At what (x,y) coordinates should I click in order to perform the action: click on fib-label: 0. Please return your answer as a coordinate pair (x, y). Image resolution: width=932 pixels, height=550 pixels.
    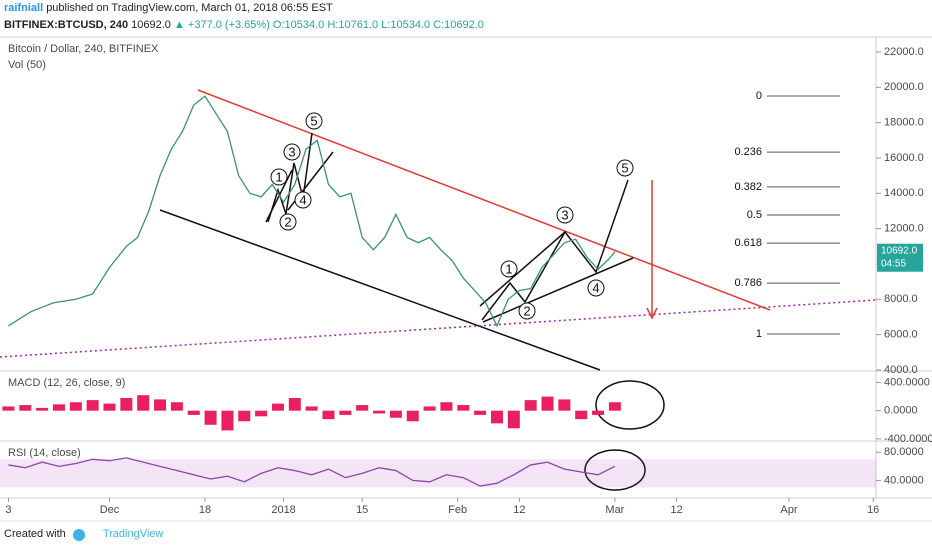
    Looking at the image, I should click on (759, 96).